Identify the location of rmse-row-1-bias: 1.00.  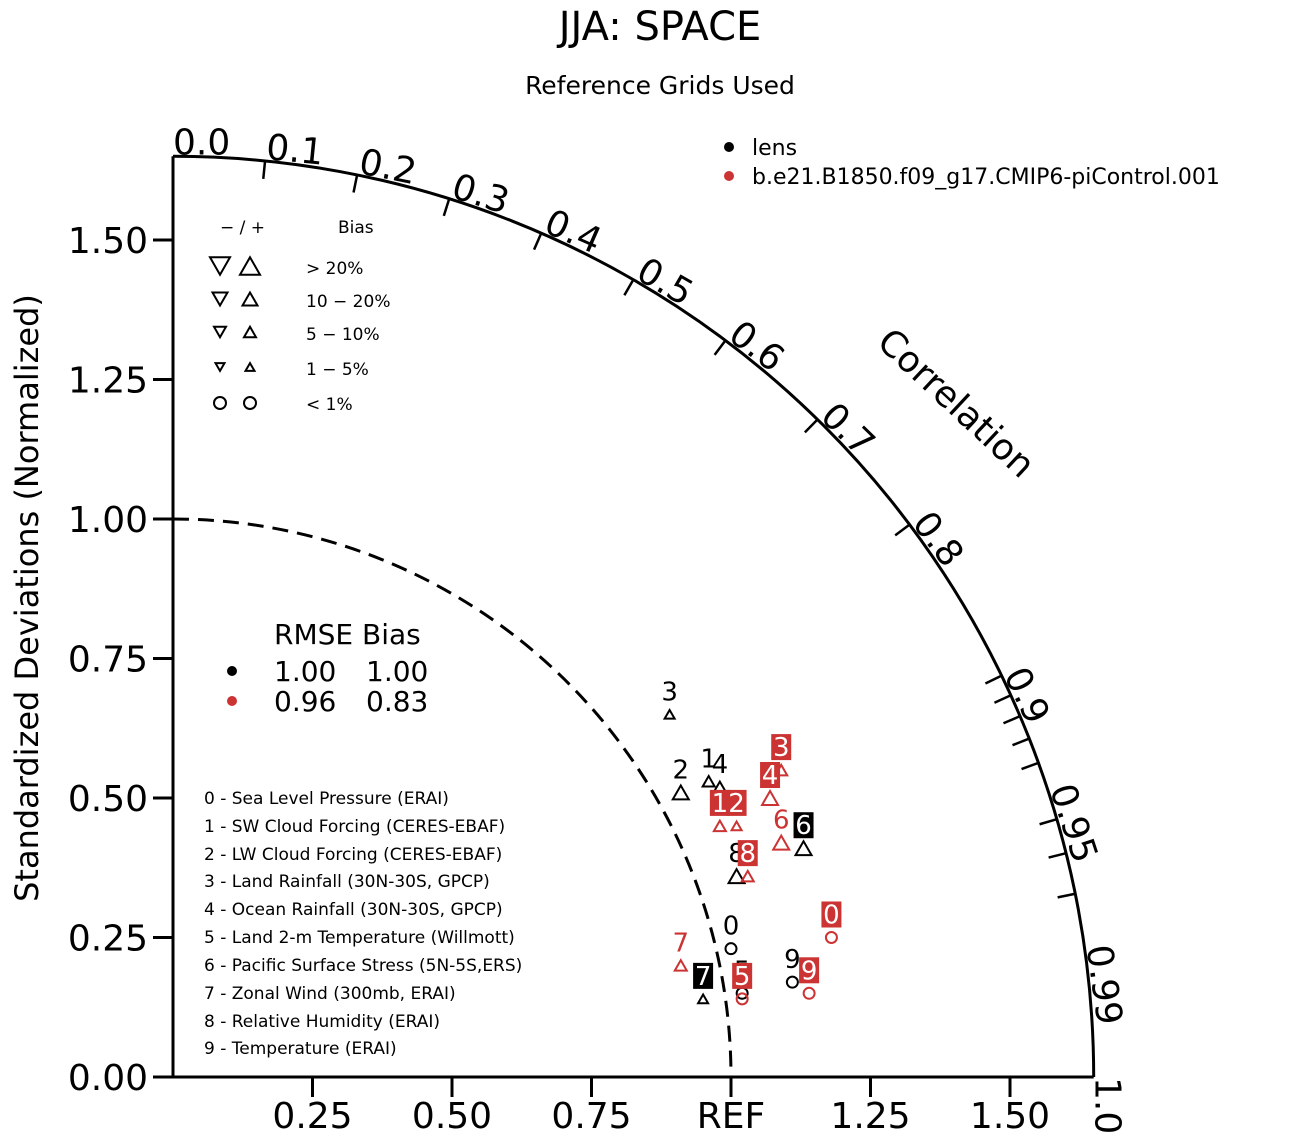
(397, 671).